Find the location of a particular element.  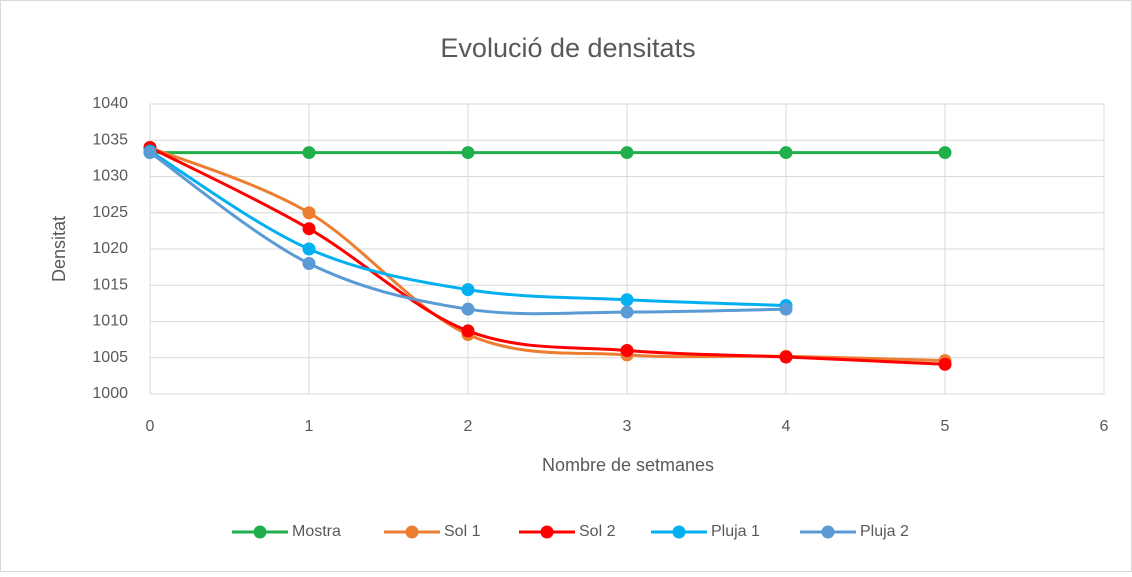

legend-label: Sol 2 is located at coordinates (597, 531).